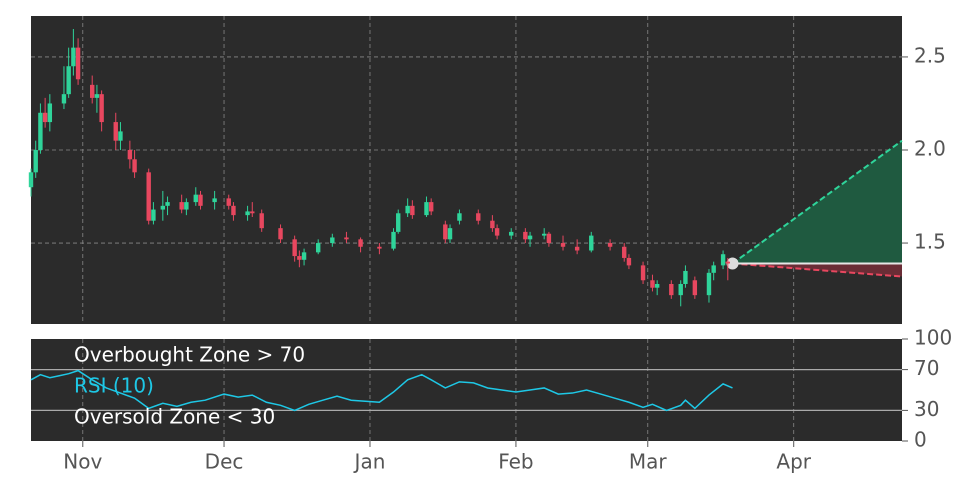  Describe the element at coordinates (930, 55) in the screenshot. I see `y-tick-label: 2.5` at that location.